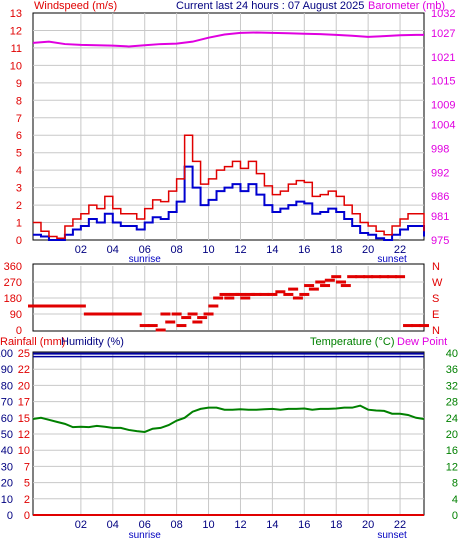  I want to click on baro-y-tick-label: 998, so click(440, 149).